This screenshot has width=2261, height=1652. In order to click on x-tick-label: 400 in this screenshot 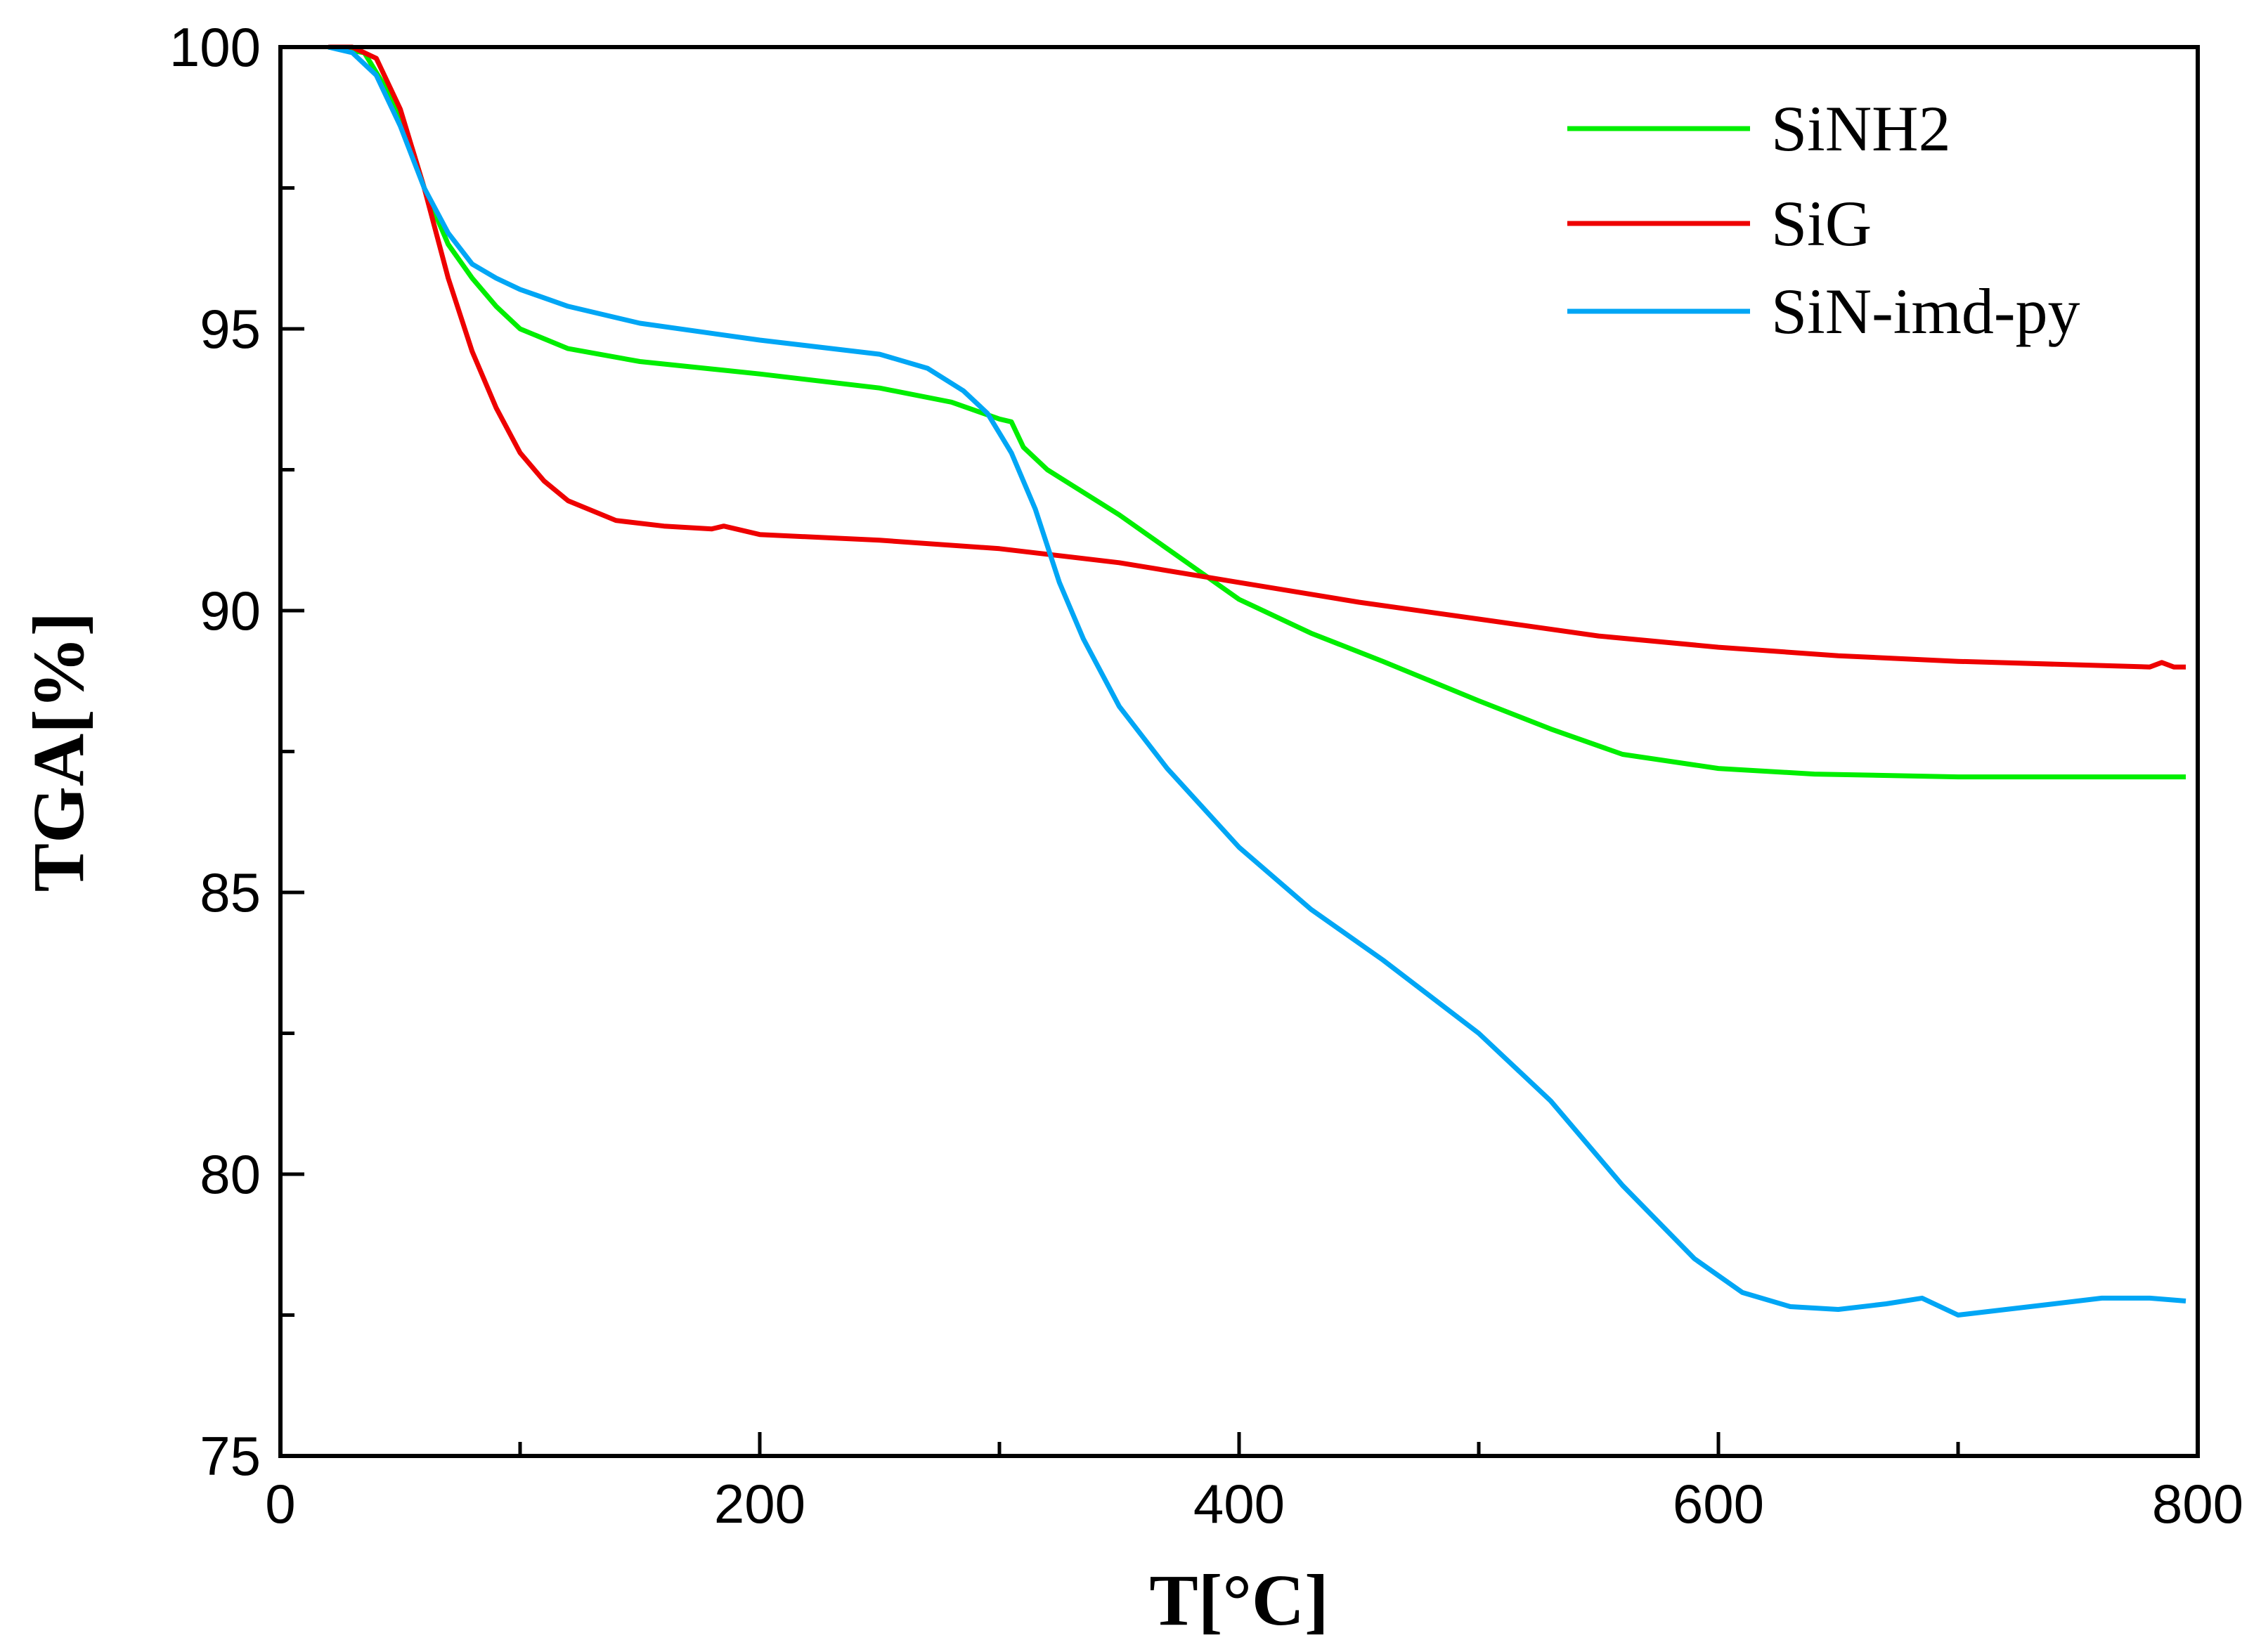, I will do `click(1239, 1504)`.